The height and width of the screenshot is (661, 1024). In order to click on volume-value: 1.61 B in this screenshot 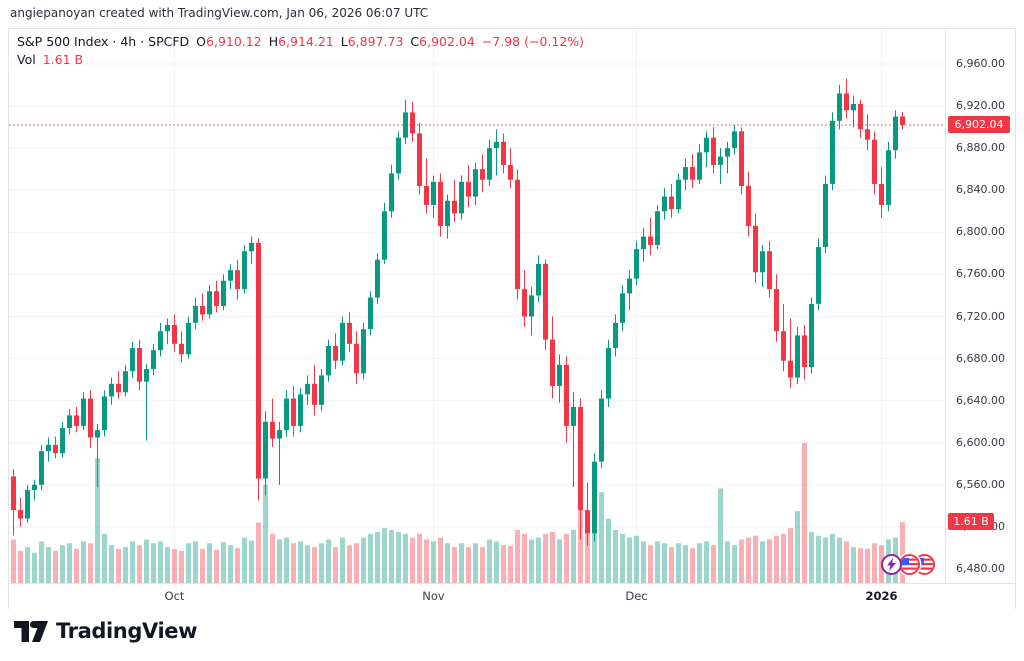, I will do `click(63, 59)`.